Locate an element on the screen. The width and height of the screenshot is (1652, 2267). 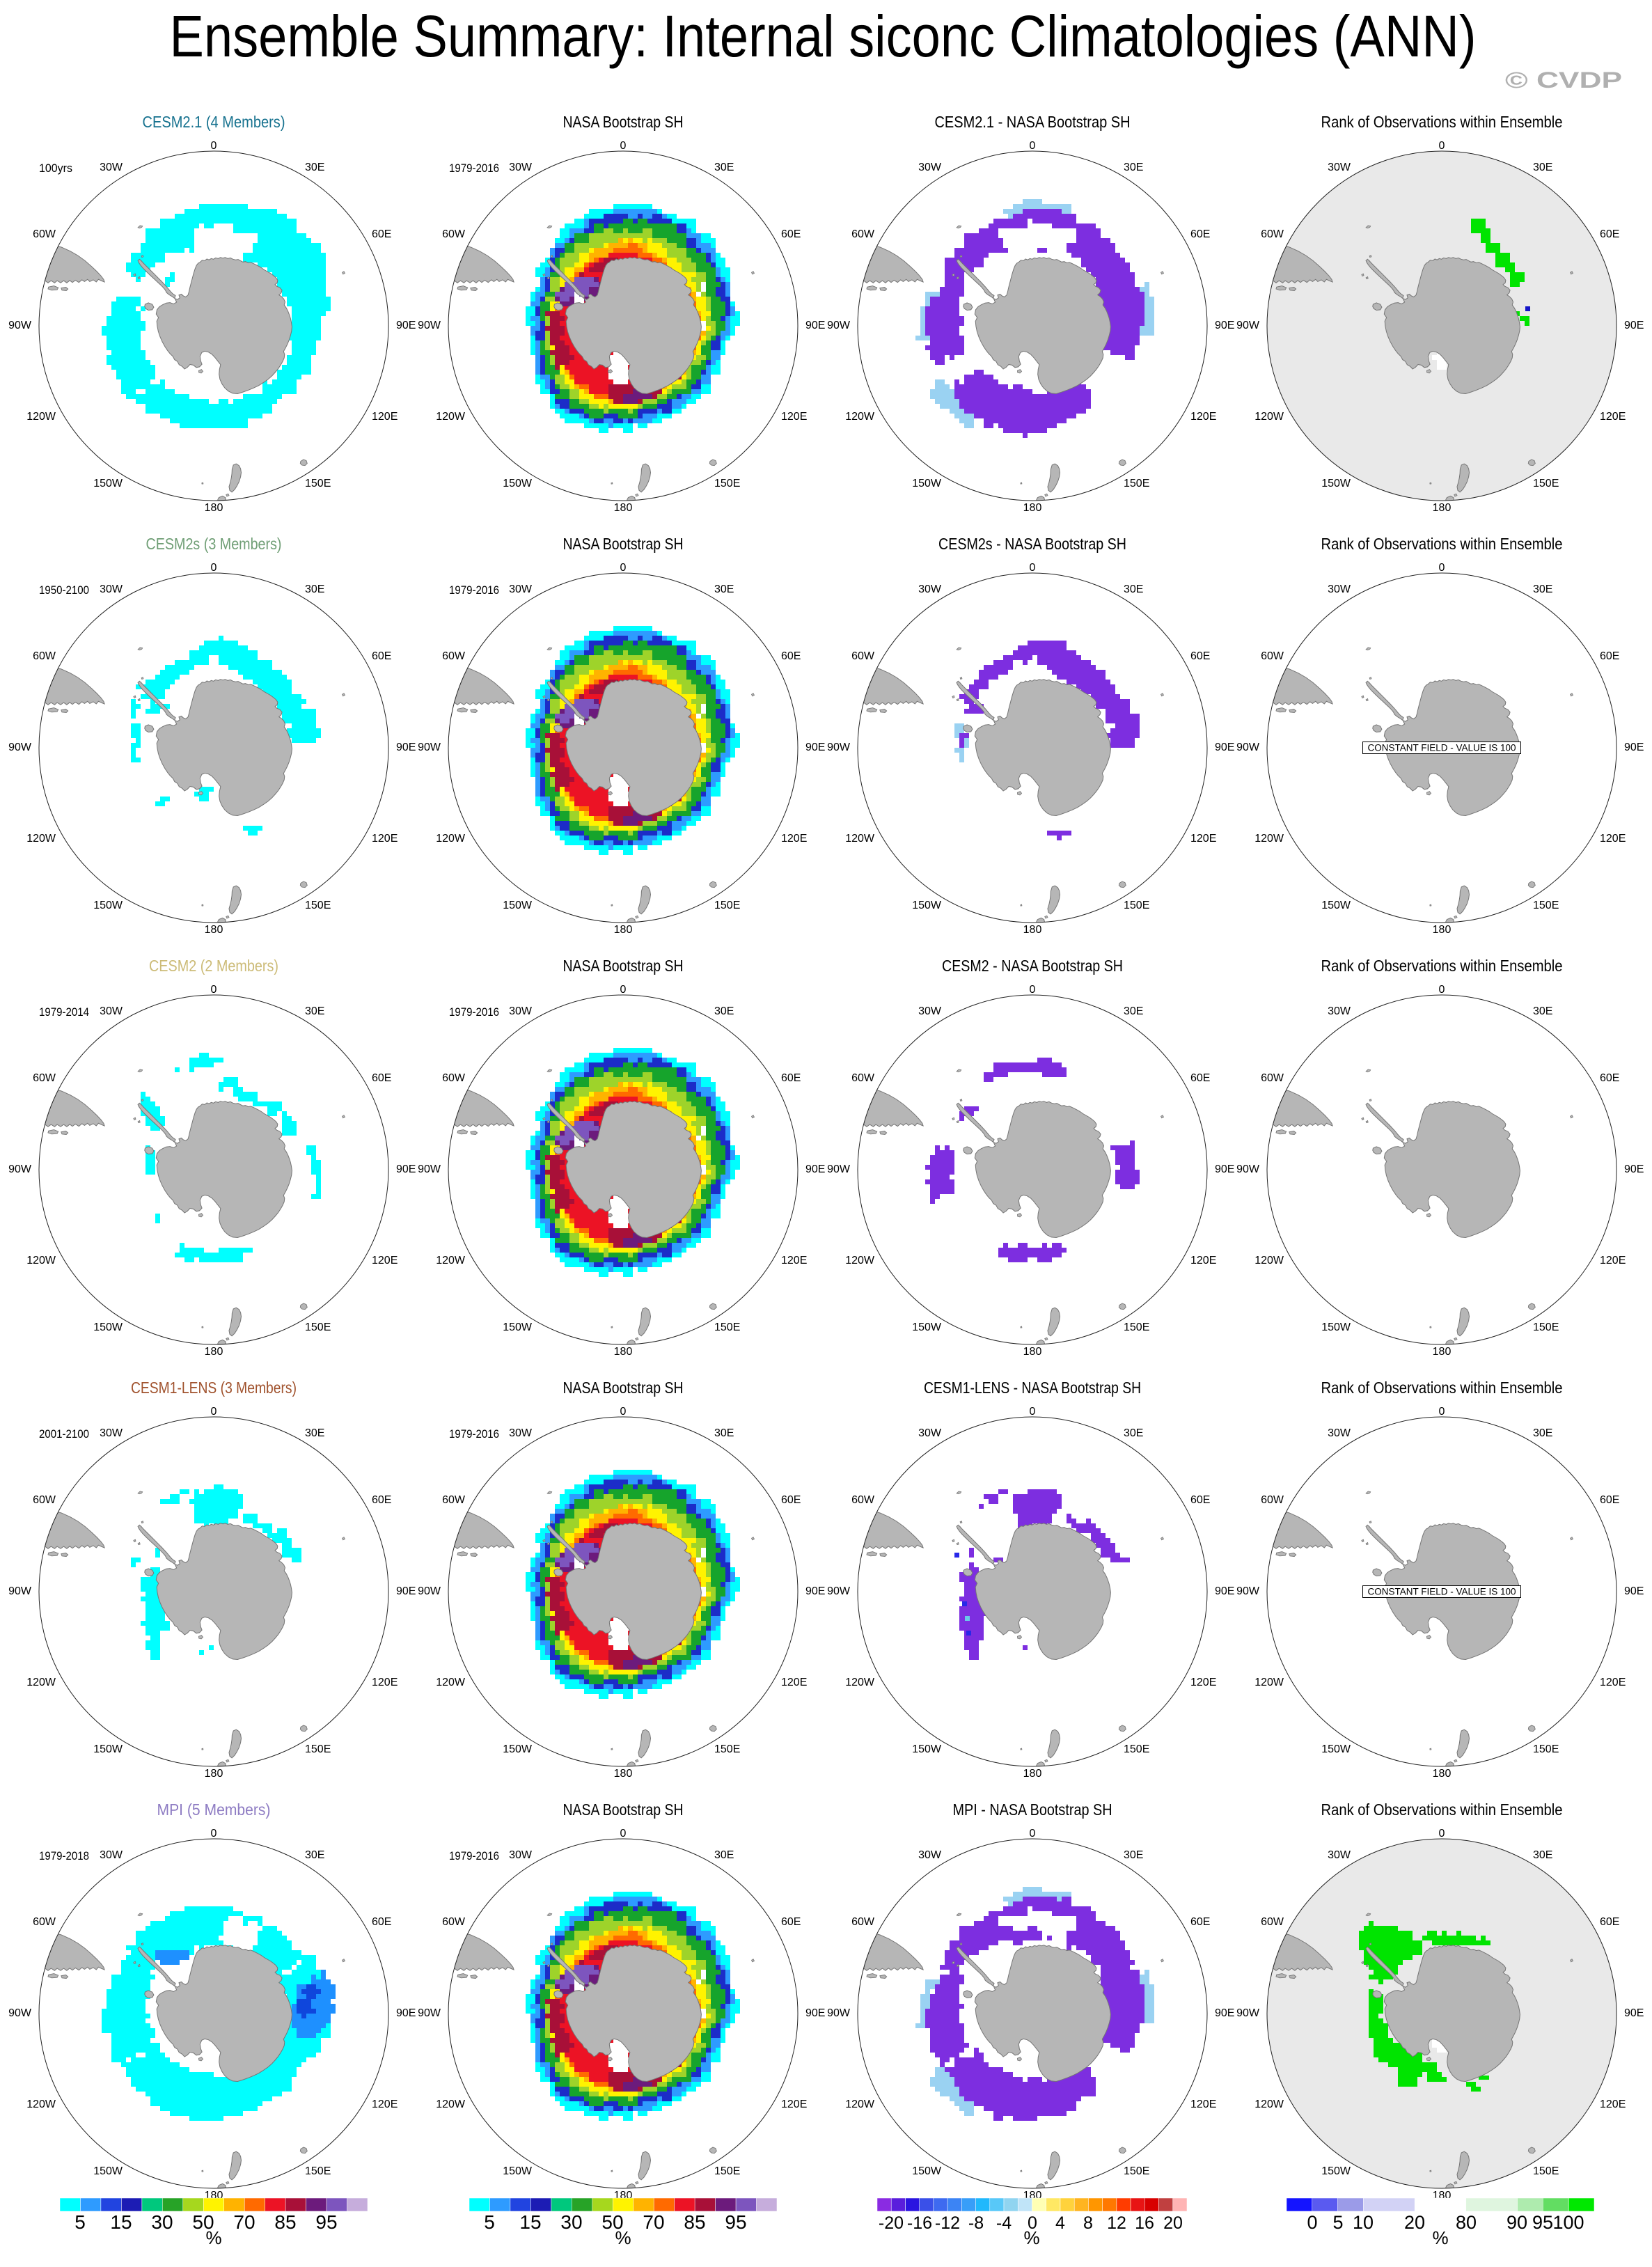
svg-text: -20 is located at coordinates (891, 2223).